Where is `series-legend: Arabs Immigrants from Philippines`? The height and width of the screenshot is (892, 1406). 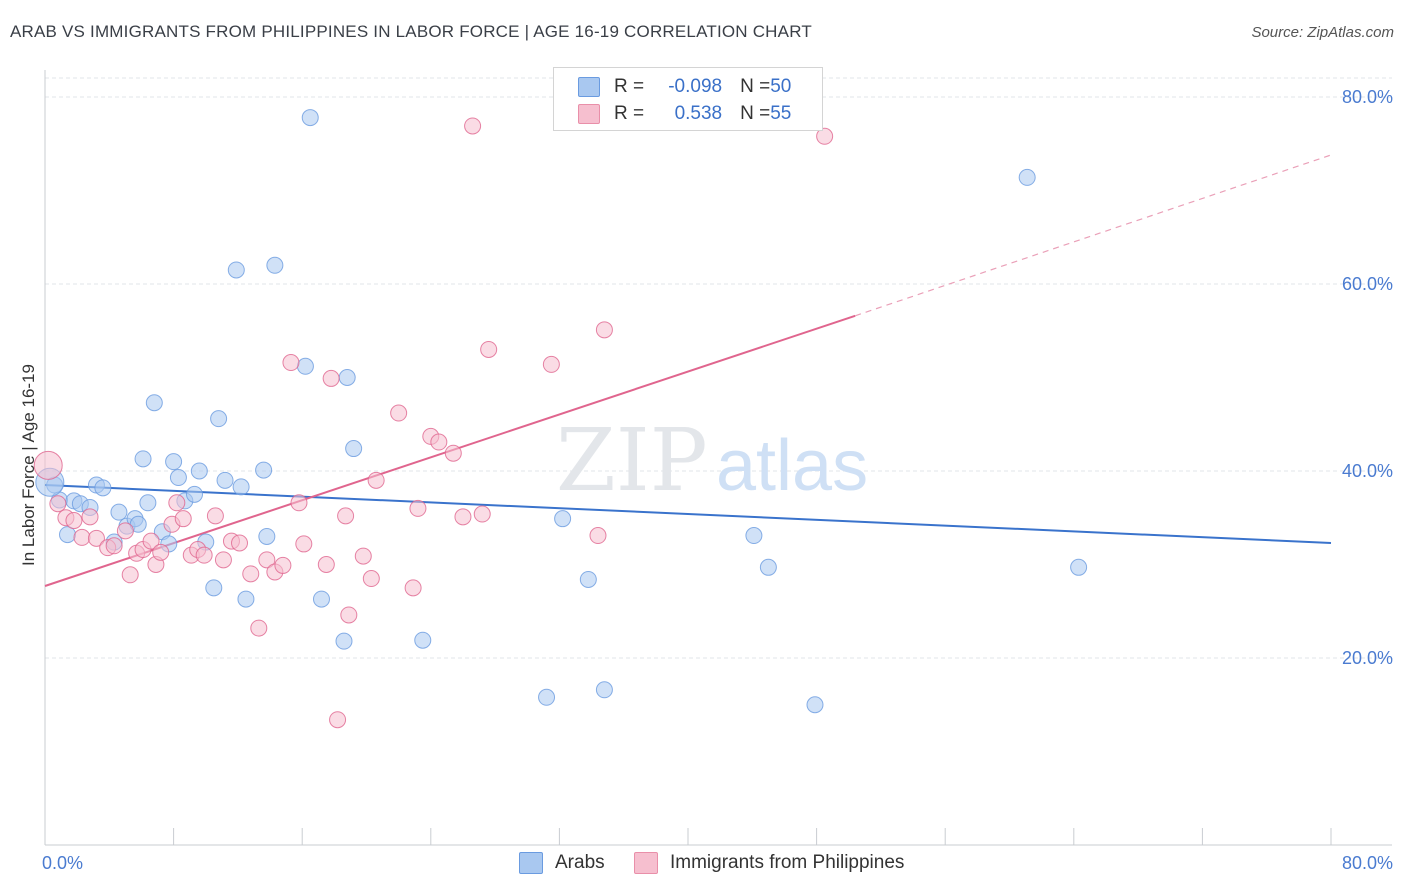
series-legend: Arabs Immigrants from Philippines is located at coordinates (703, 865).